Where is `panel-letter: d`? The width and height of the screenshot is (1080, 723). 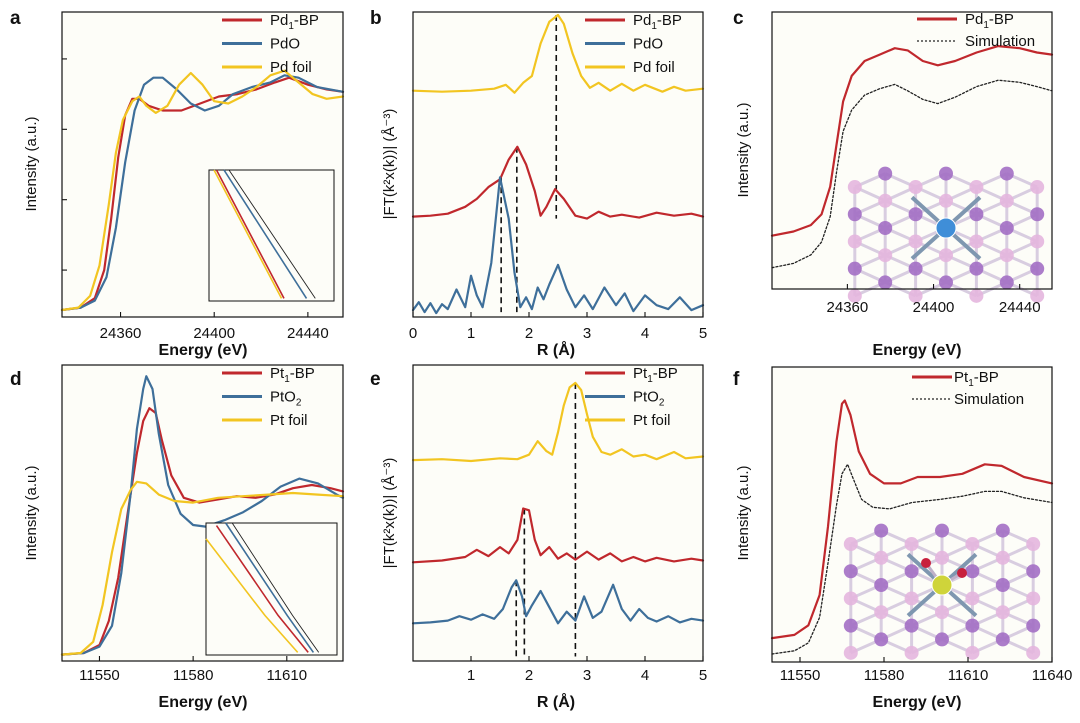 panel-letter: d is located at coordinates (16, 379).